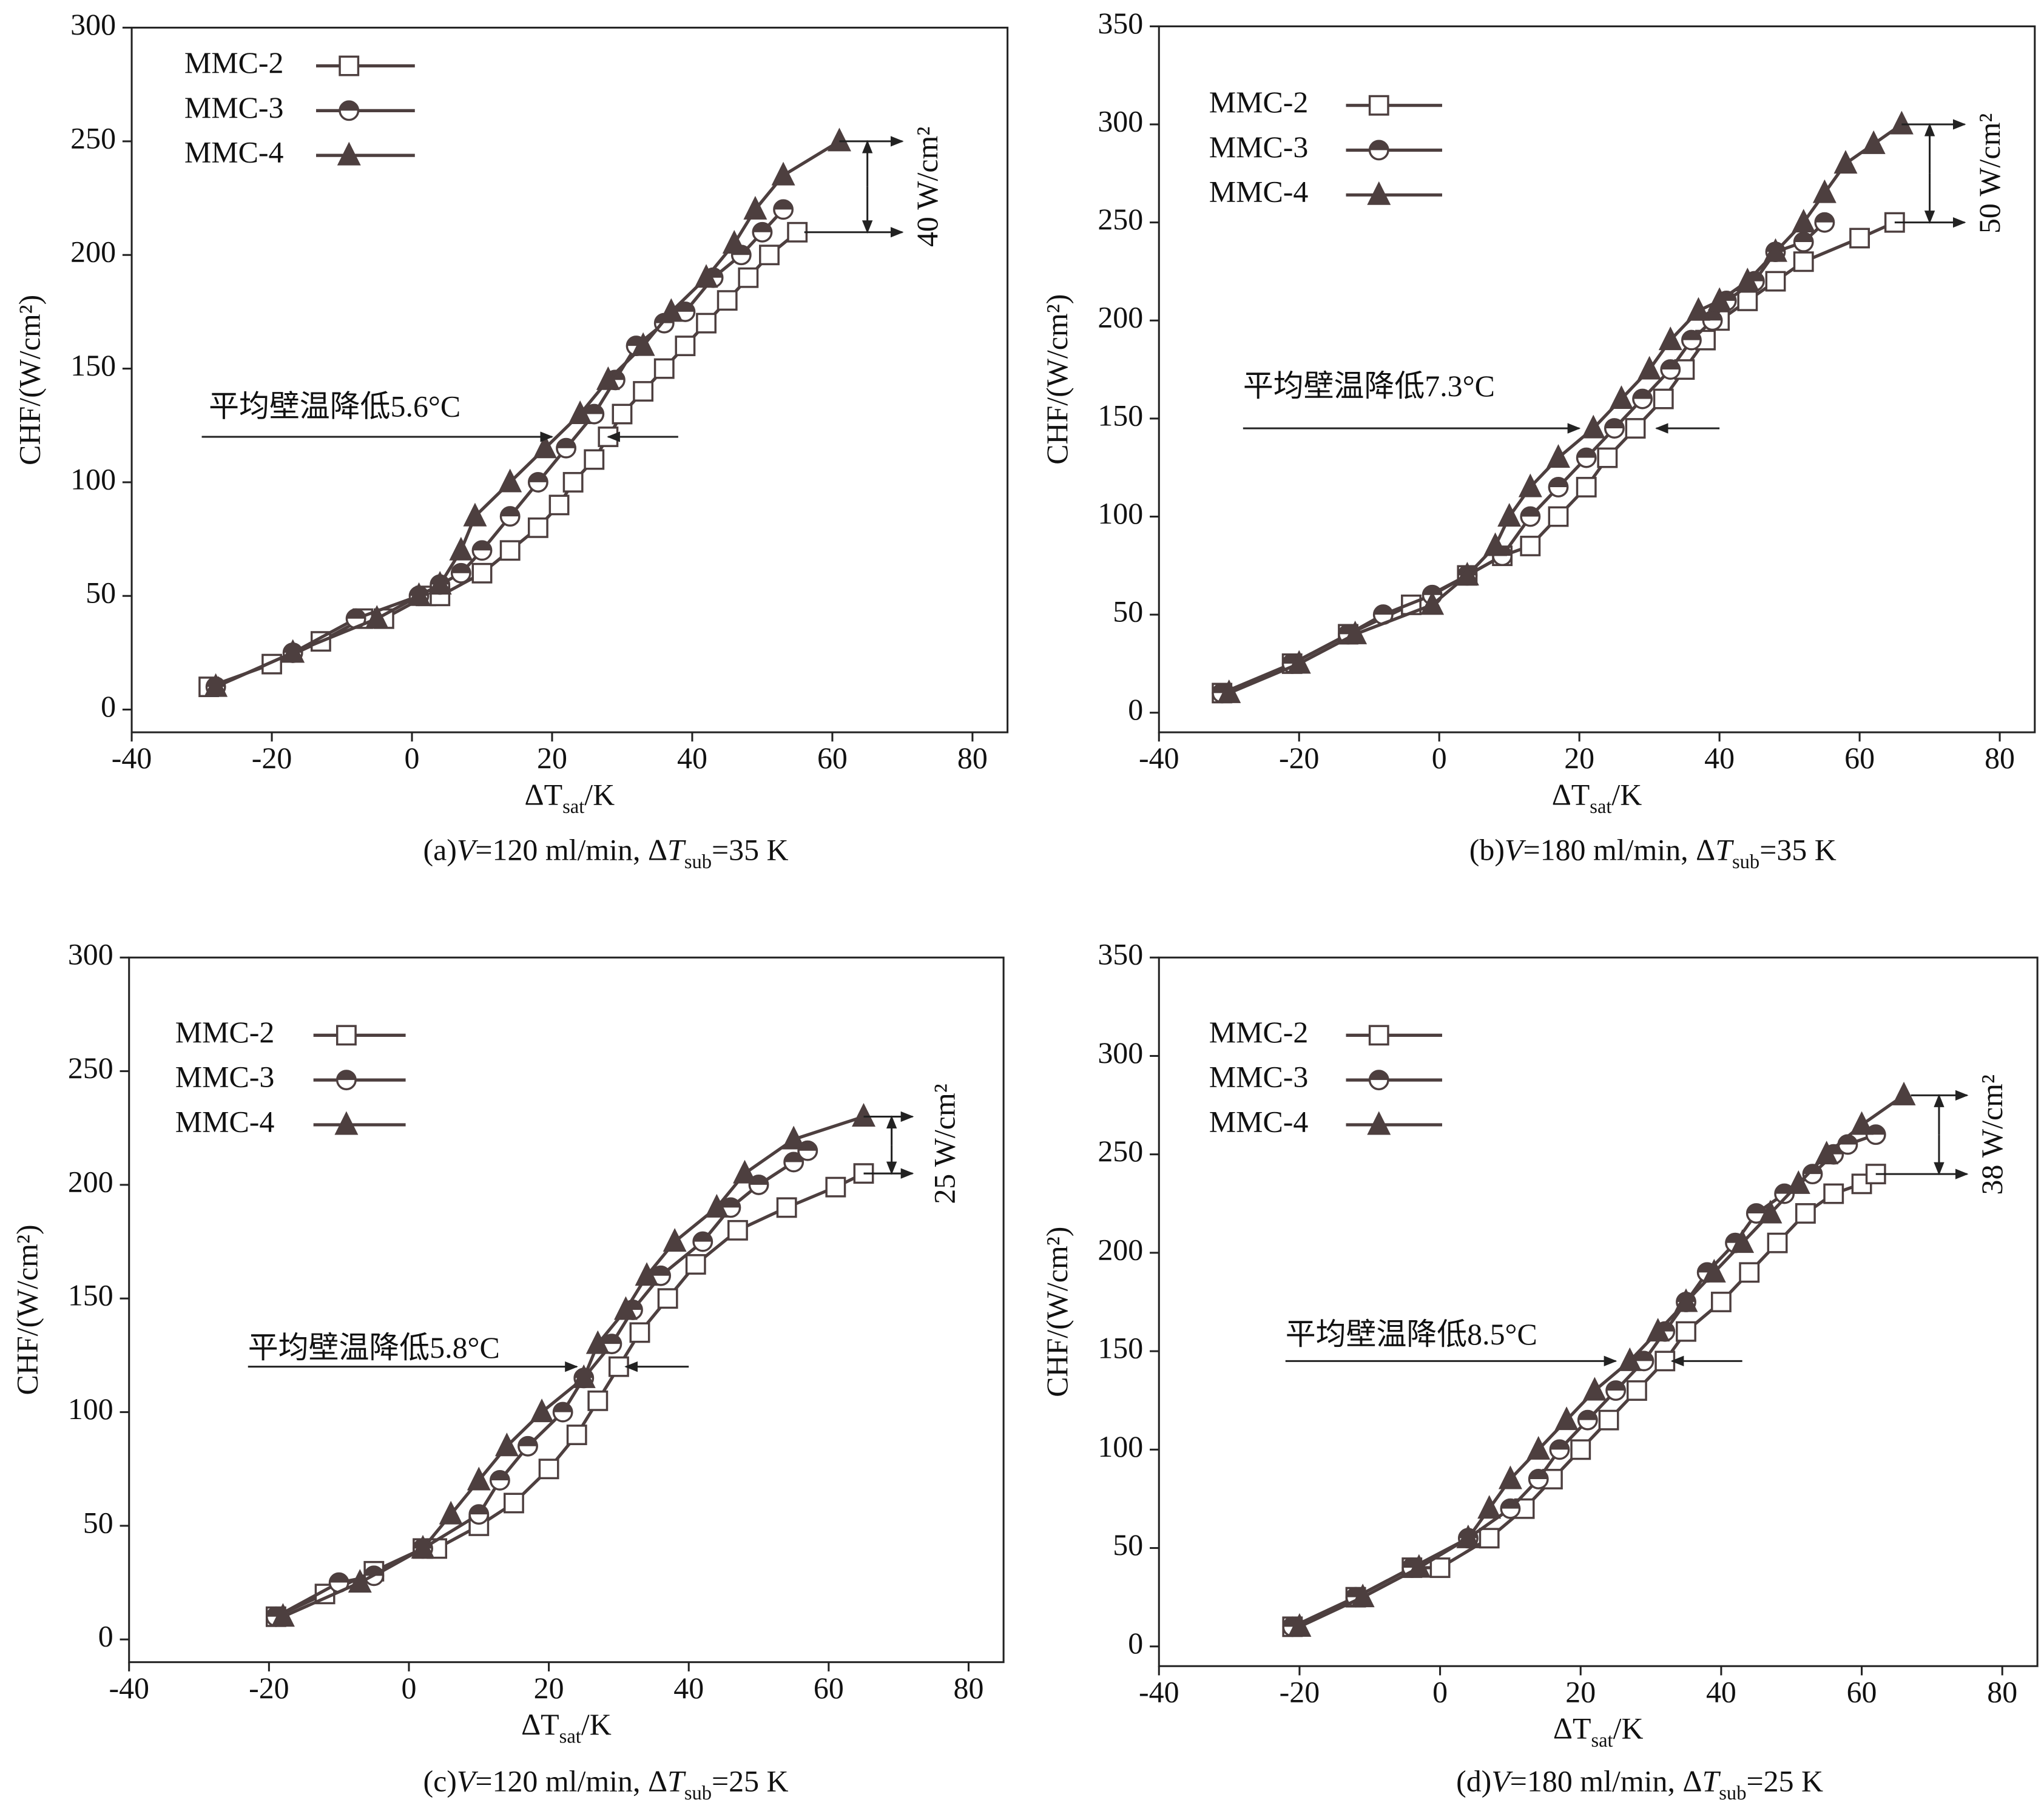  Describe the element at coordinates (540, 1725) in the screenshot. I see `x-axis-label-part: ΔT` at that location.